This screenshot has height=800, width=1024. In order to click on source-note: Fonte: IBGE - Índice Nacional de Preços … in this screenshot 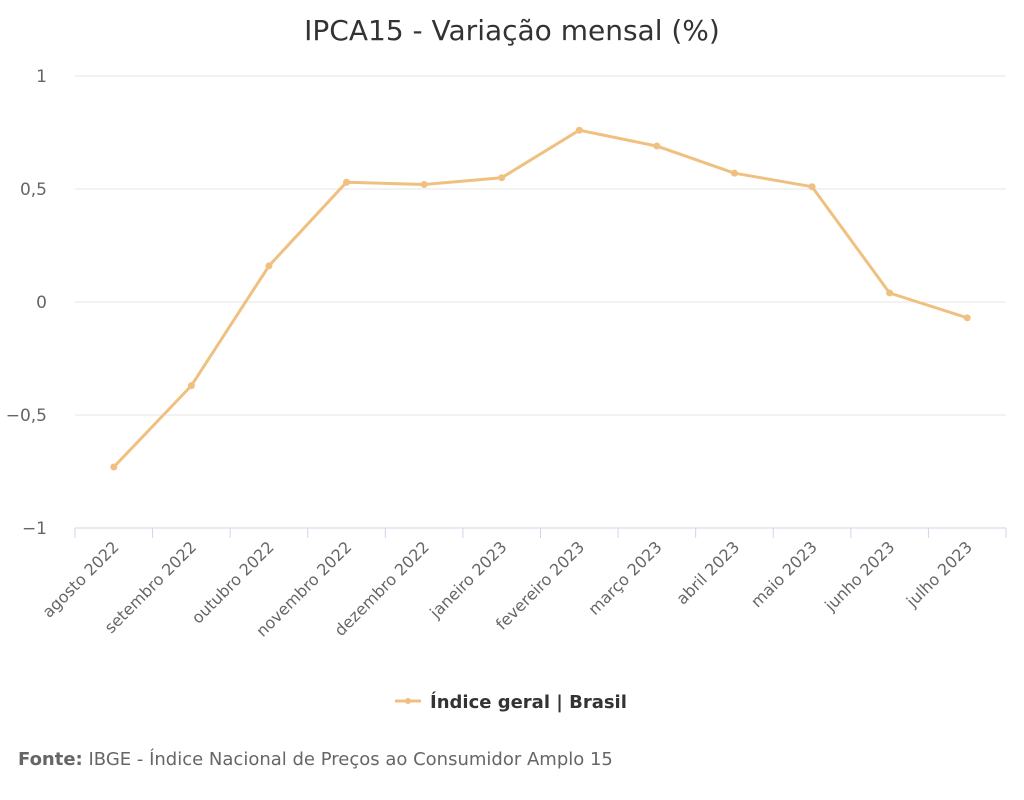, I will do `click(315, 759)`.